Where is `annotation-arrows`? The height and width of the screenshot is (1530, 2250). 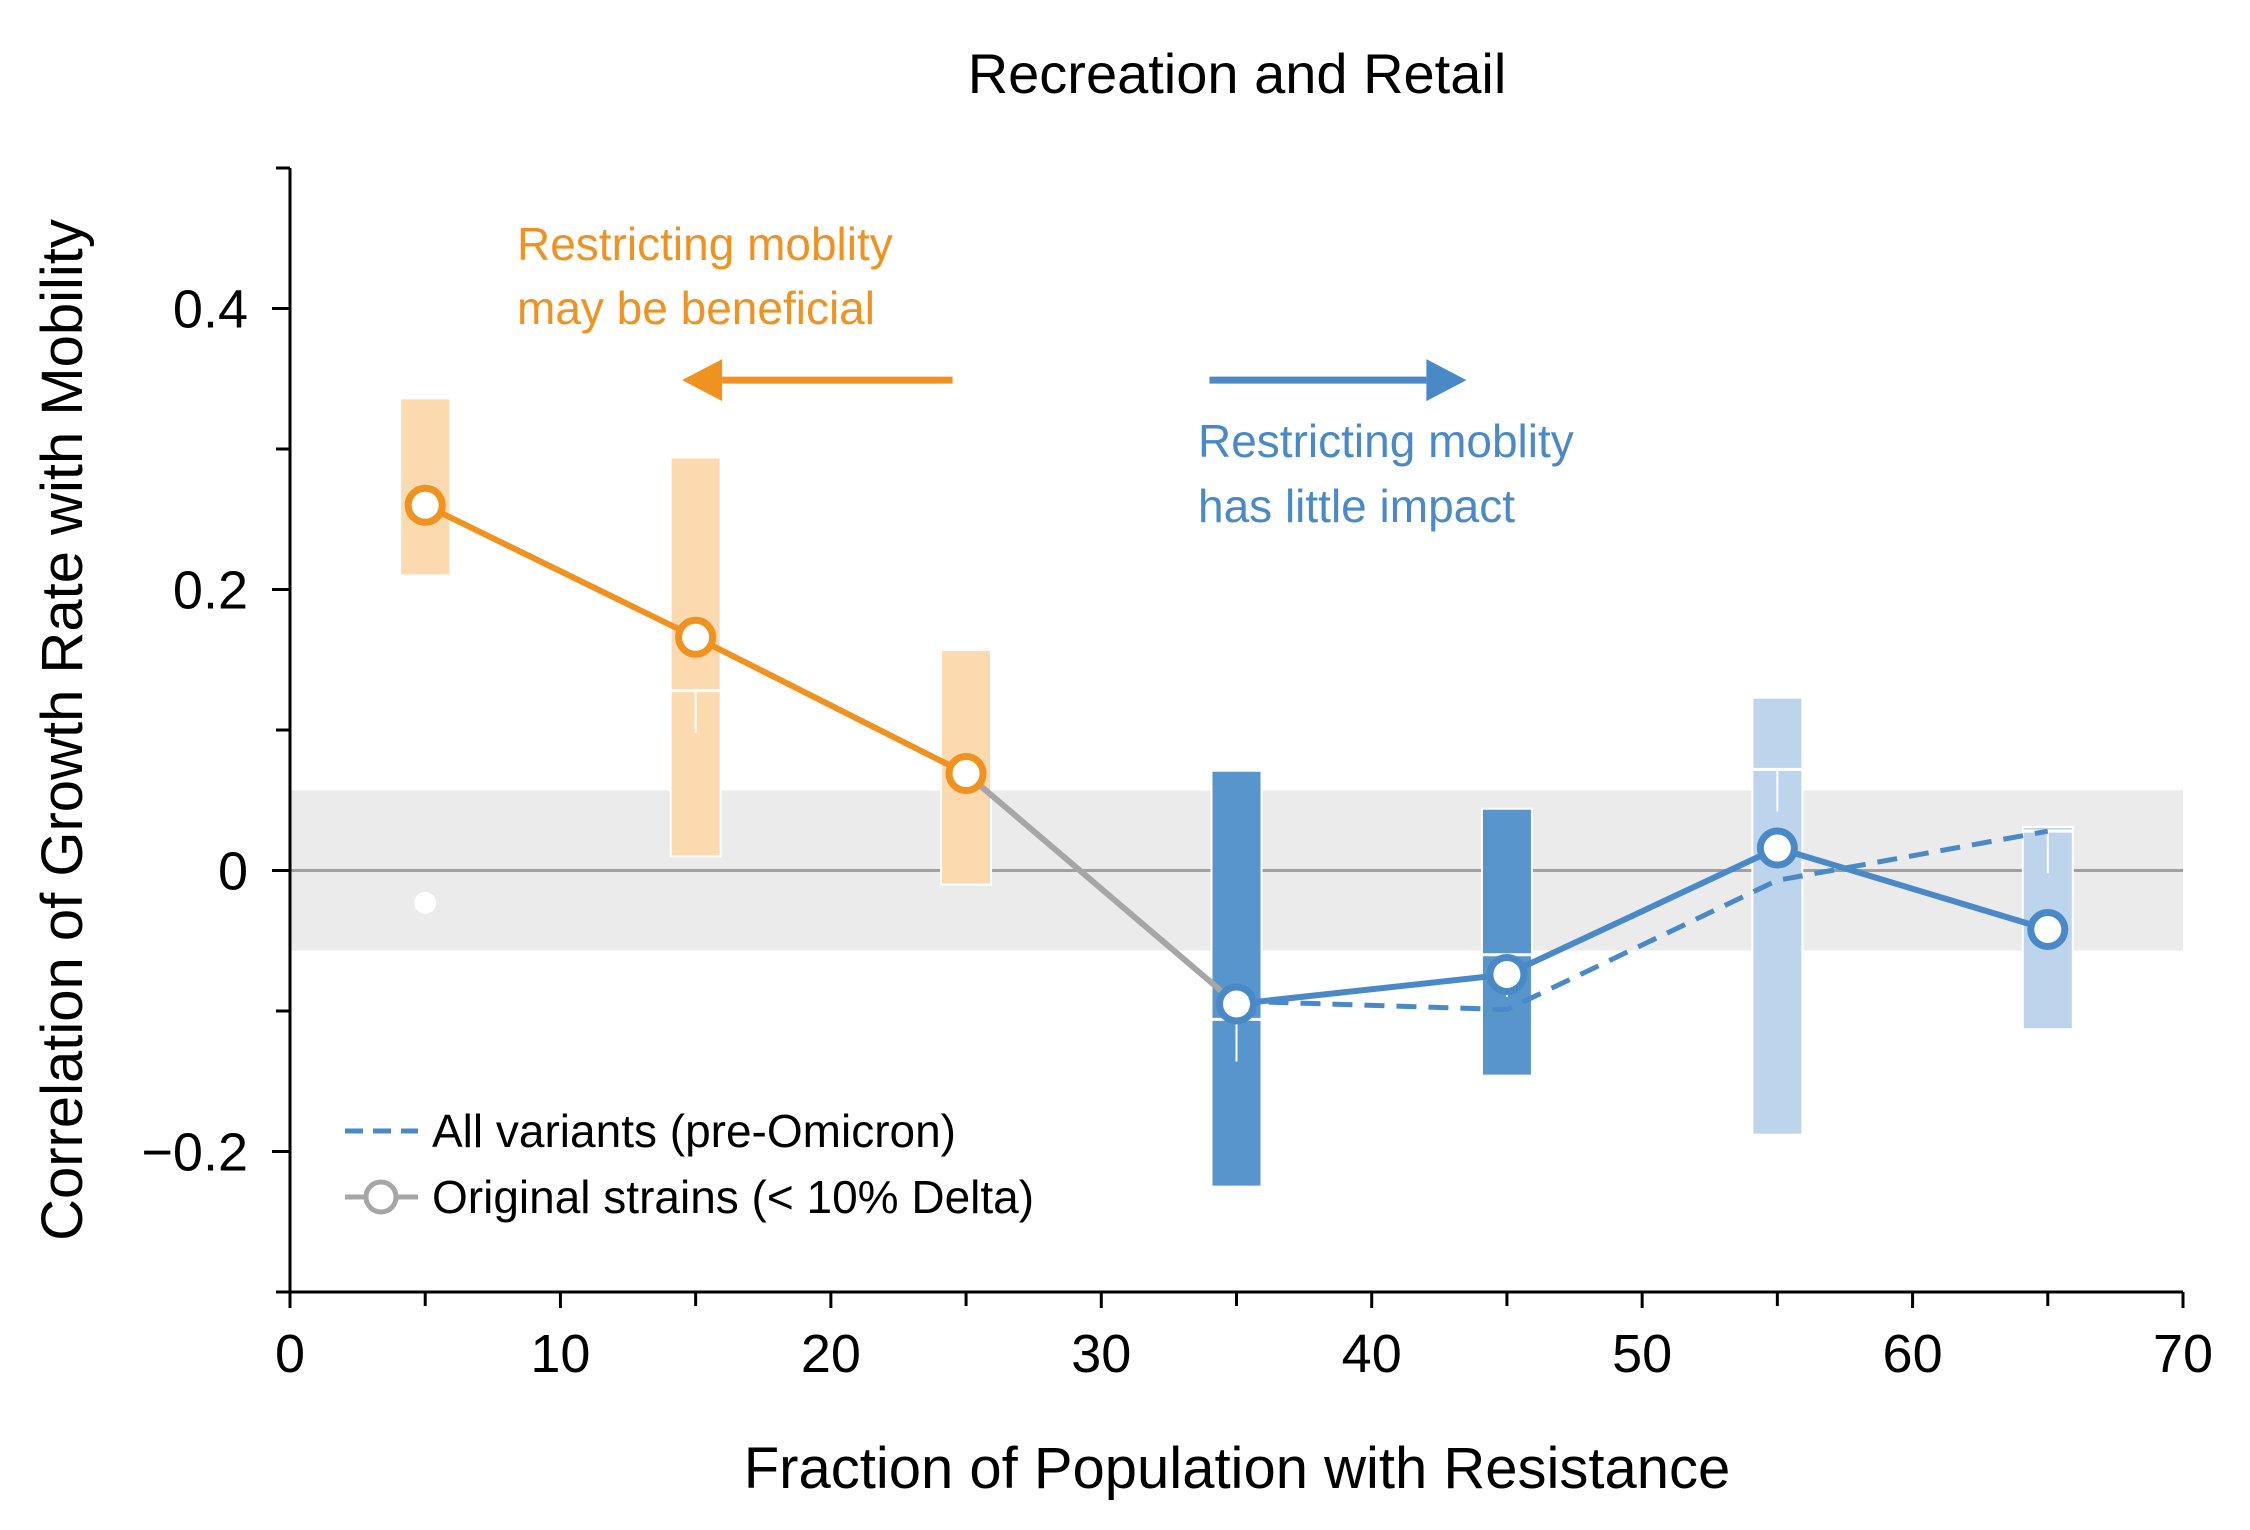
annotation-arrows is located at coordinates (1074, 380).